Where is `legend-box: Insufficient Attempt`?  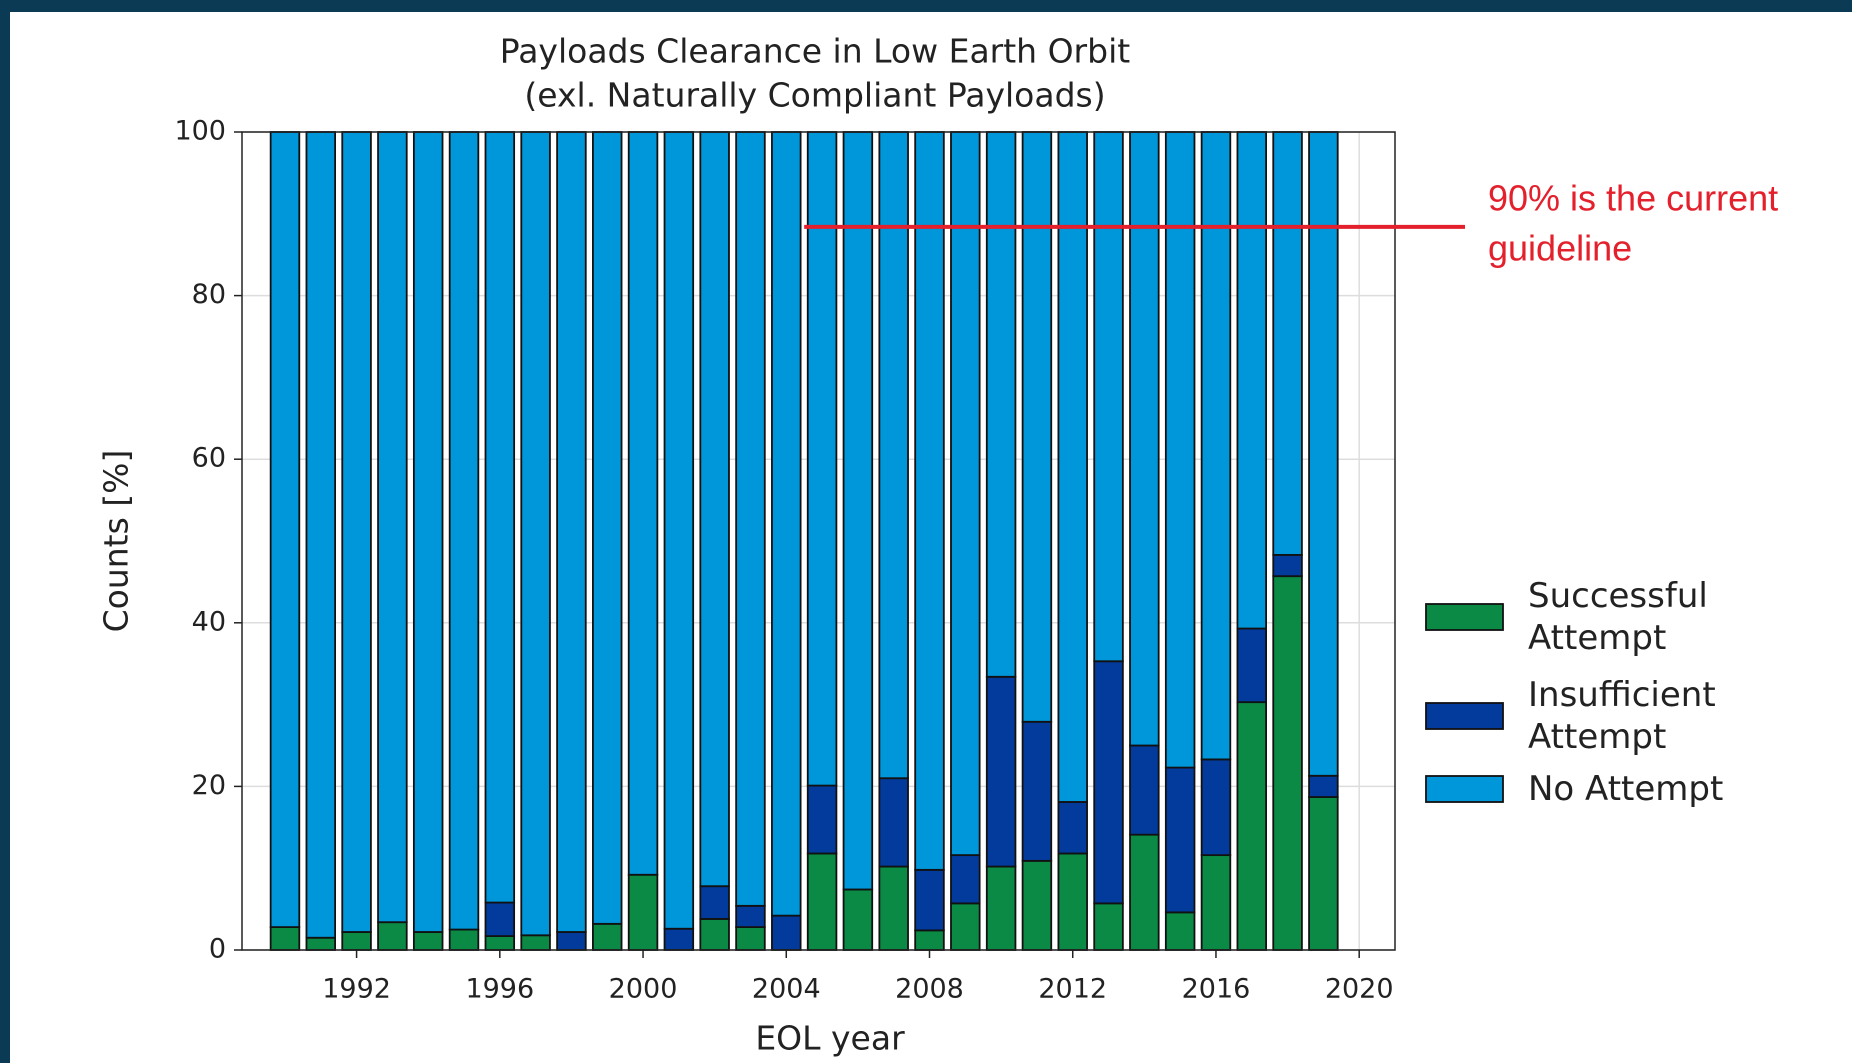 legend-box: Insufficient Attempt is located at coordinates (1678, 716).